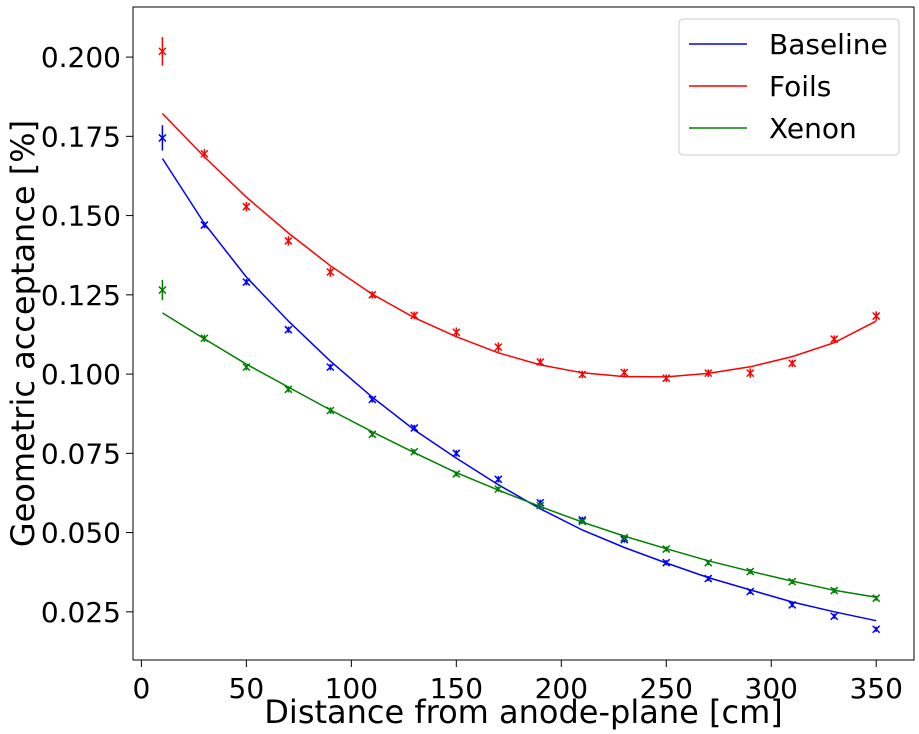  What do you see at coordinates (141, 688) in the screenshot?
I see `x-tick-label: 0` at bounding box center [141, 688].